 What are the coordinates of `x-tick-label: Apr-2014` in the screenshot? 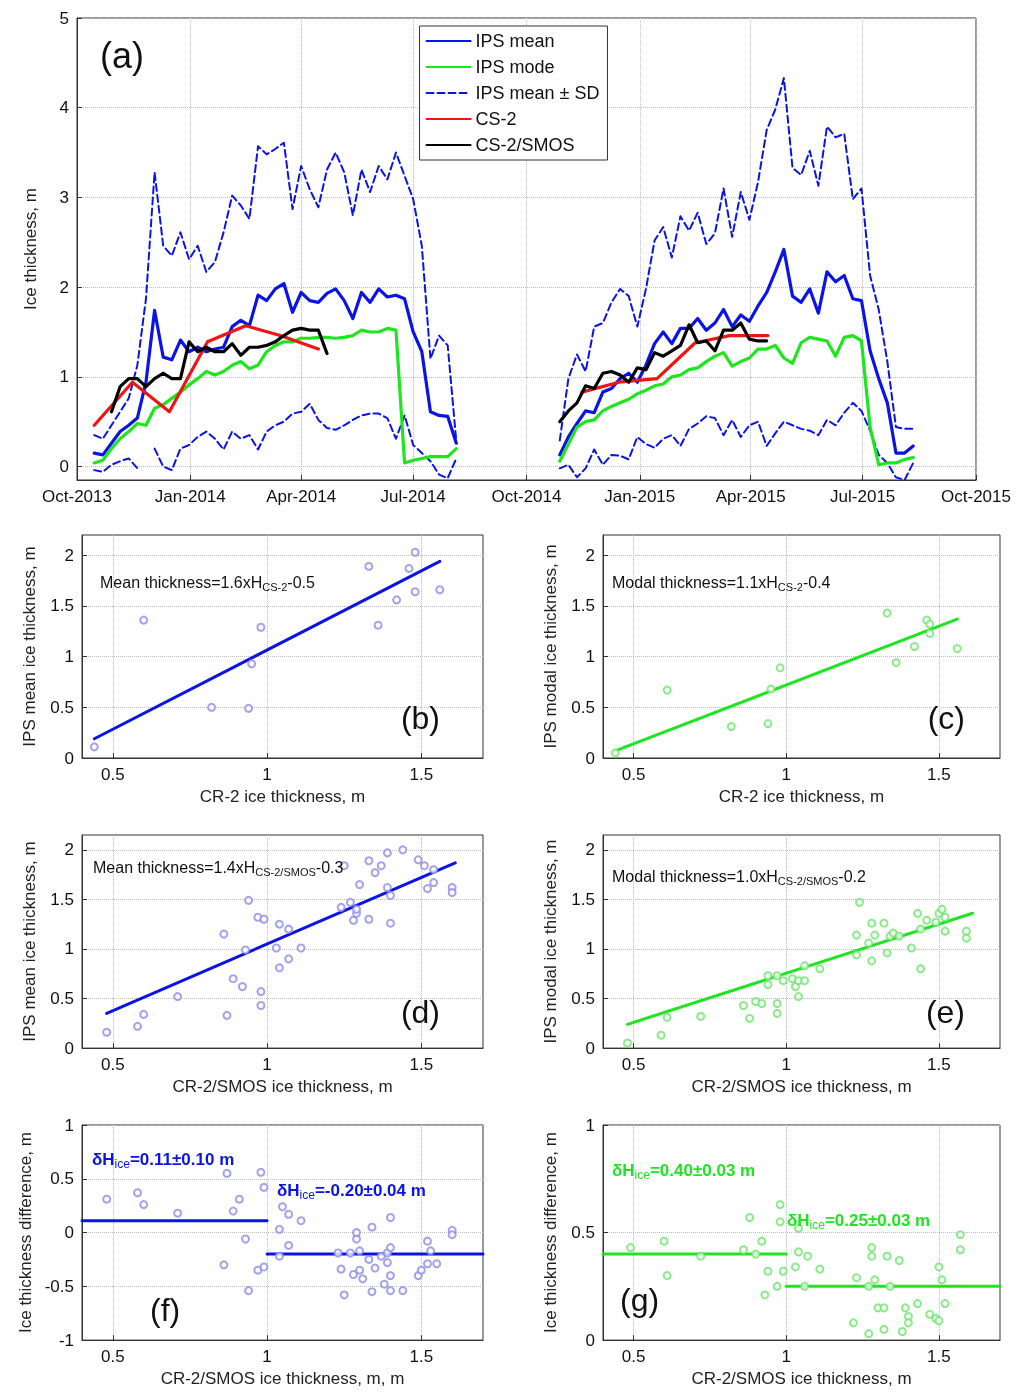 It's located at (301, 496).